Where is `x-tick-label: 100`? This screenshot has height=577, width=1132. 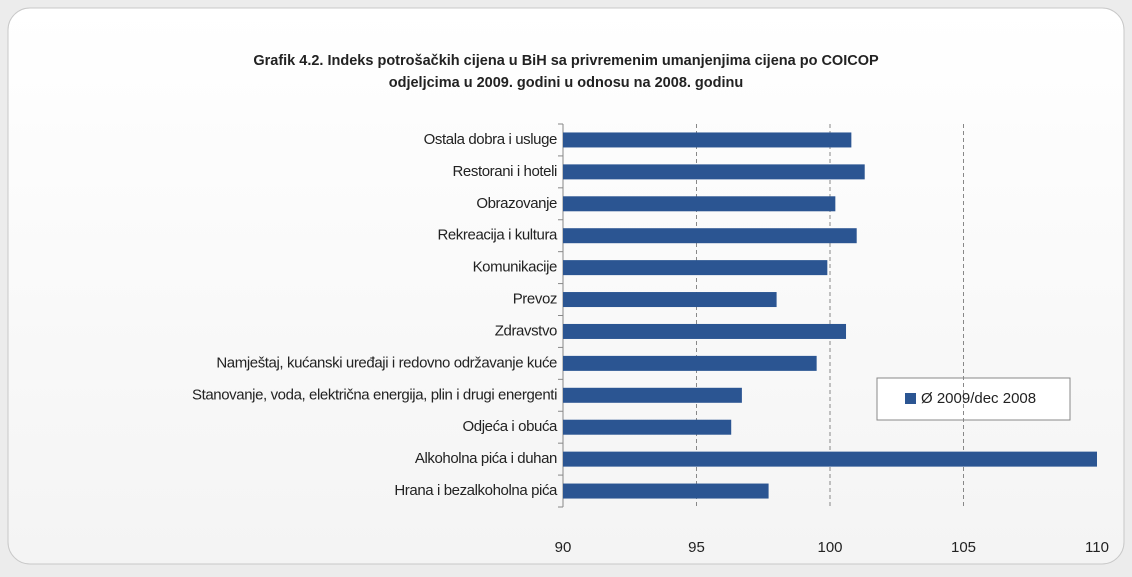 x-tick-label: 100 is located at coordinates (829, 547).